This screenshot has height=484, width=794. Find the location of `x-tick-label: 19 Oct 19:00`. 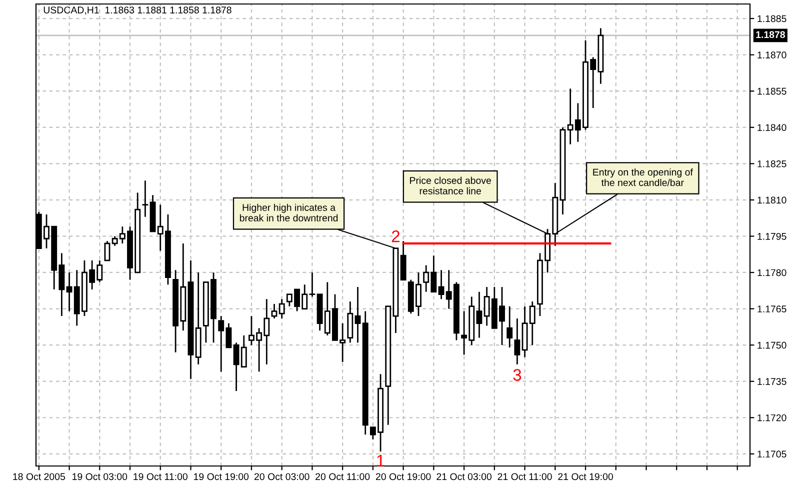

x-tick-label: 19 Oct 19:00 is located at coordinates (221, 476).